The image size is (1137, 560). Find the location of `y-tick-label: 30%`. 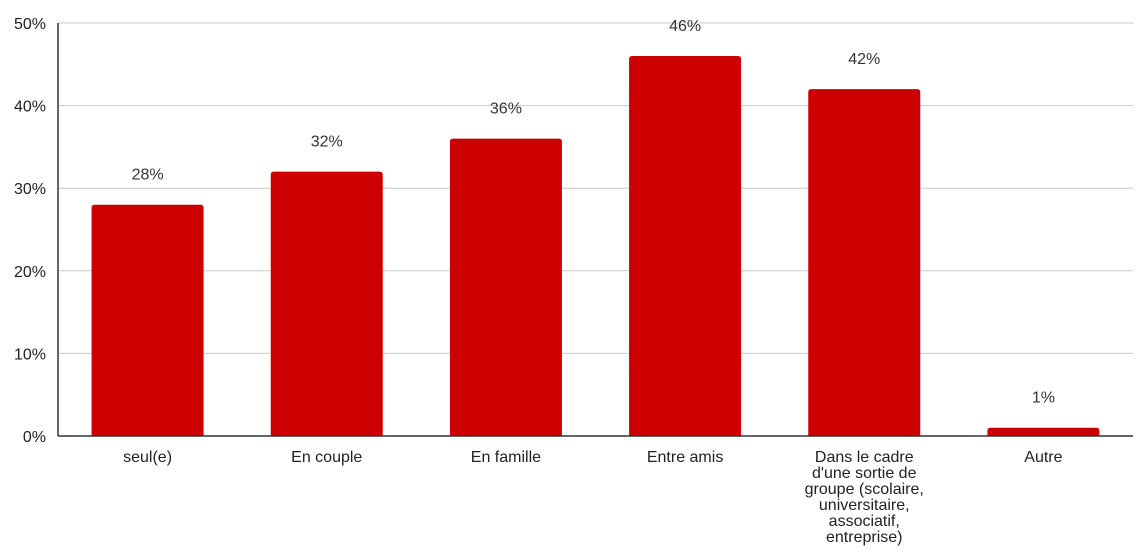

y-tick-label: 30% is located at coordinates (30, 189).